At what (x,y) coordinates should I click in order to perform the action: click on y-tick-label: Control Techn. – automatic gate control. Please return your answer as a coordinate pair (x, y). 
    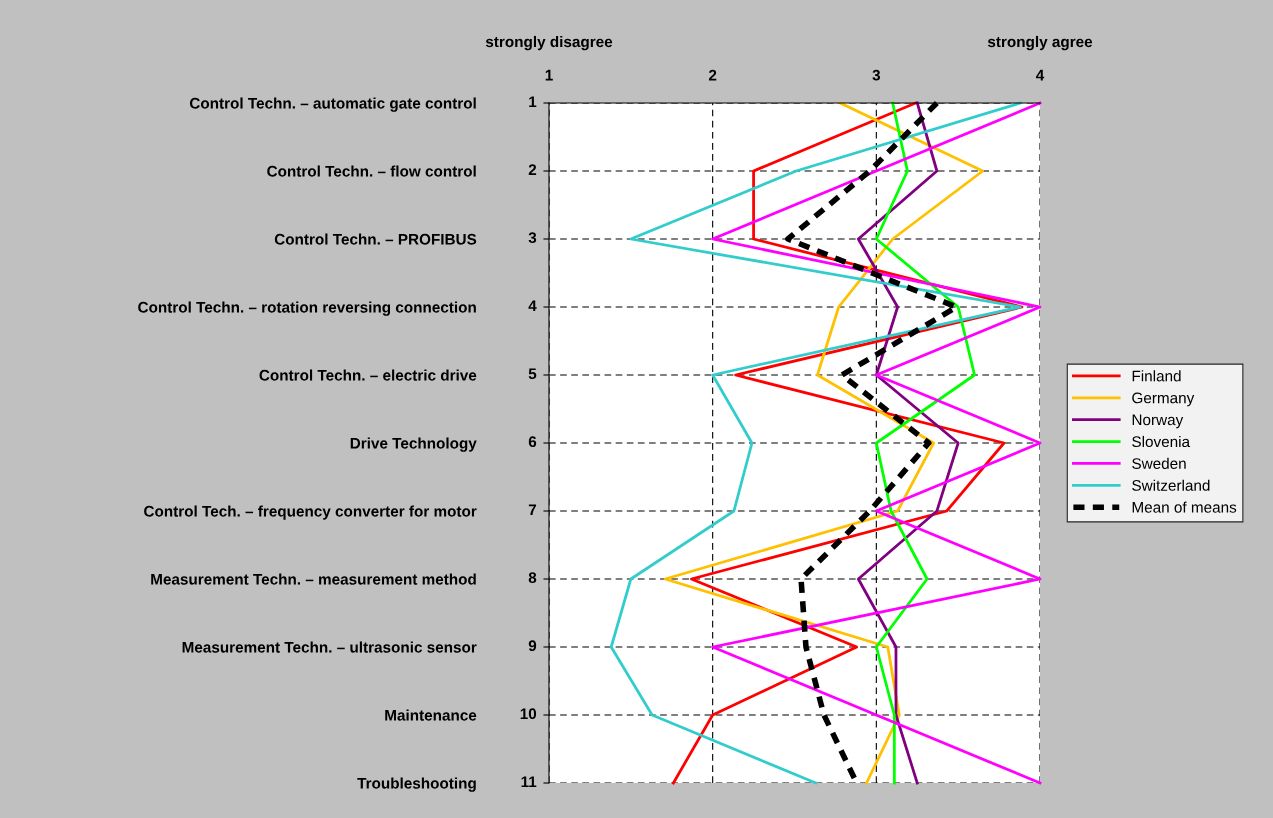
    Looking at the image, I should click on (332, 104).